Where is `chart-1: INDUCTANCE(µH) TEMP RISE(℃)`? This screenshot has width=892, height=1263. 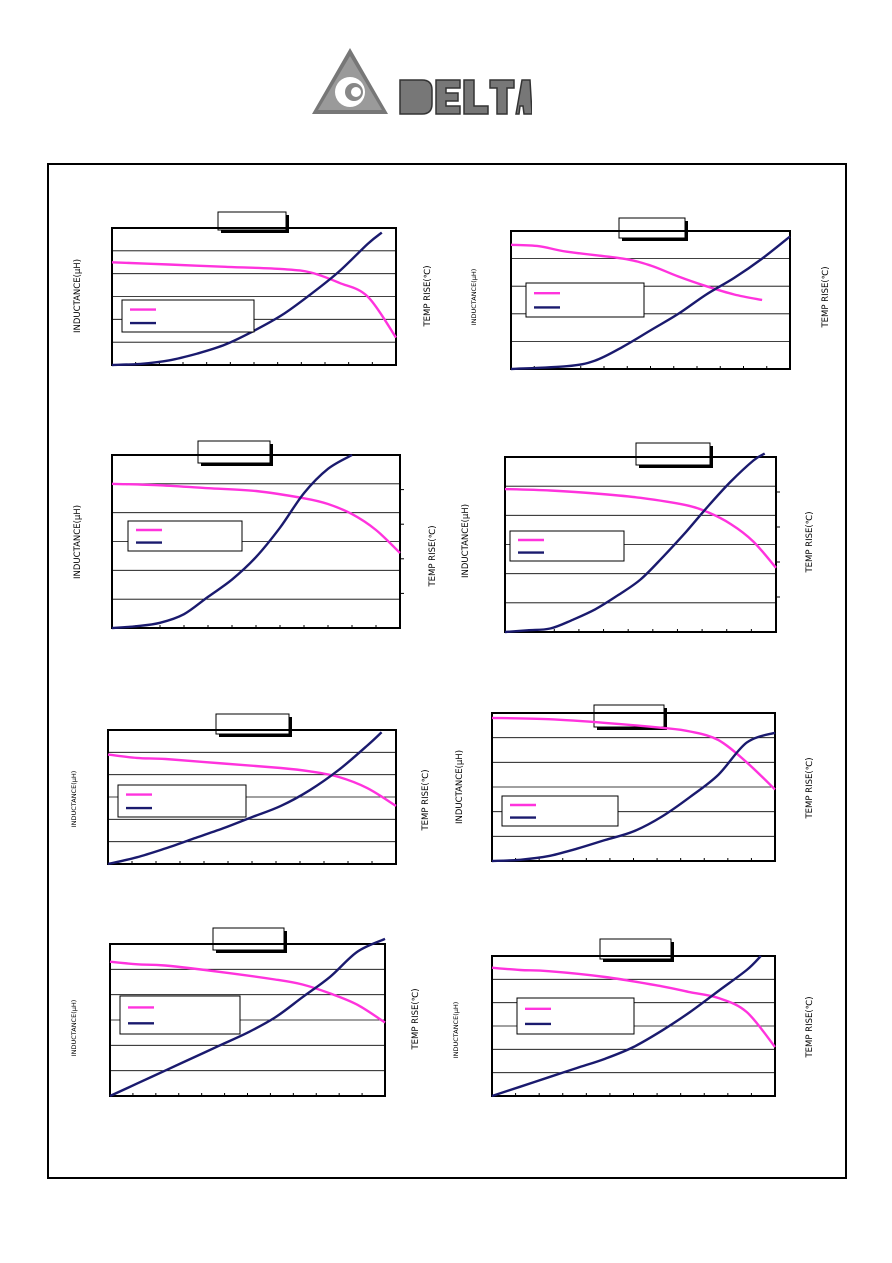
chart-1: INDUCTANCE(µH) TEMP RISE(℃) is located at coordinates (253, 289).